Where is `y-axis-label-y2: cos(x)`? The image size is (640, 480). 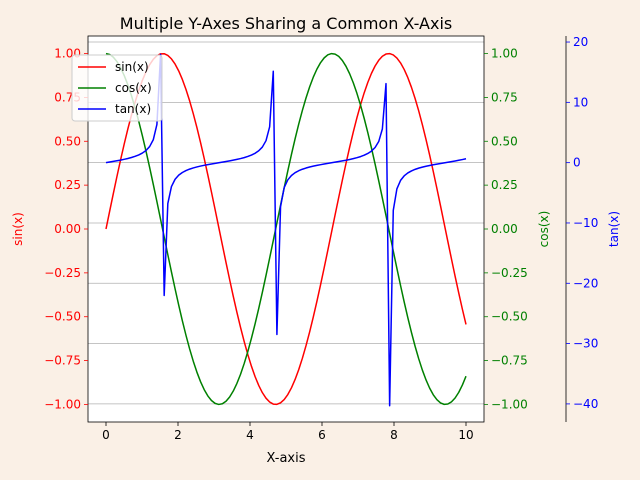
y-axis-label-y2: cos(x) is located at coordinates (544, 229).